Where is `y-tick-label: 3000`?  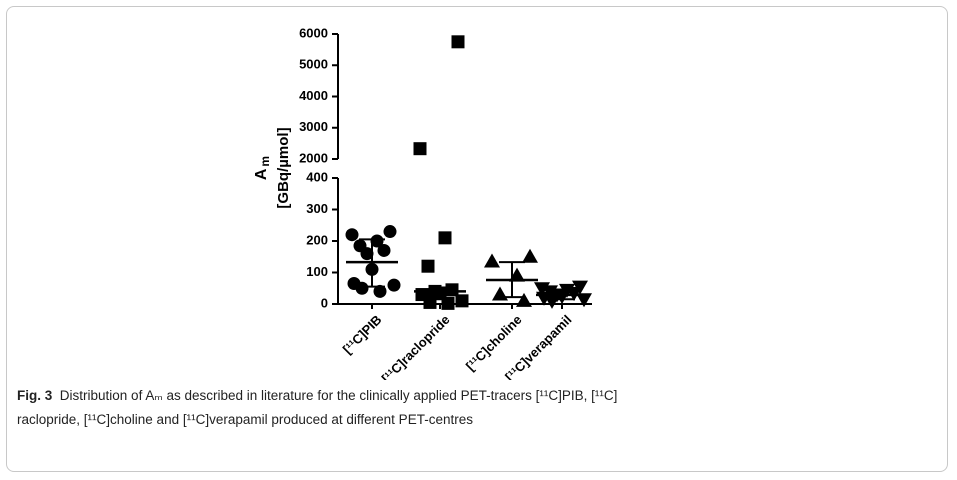
y-tick-label: 3000 is located at coordinates (313, 126).